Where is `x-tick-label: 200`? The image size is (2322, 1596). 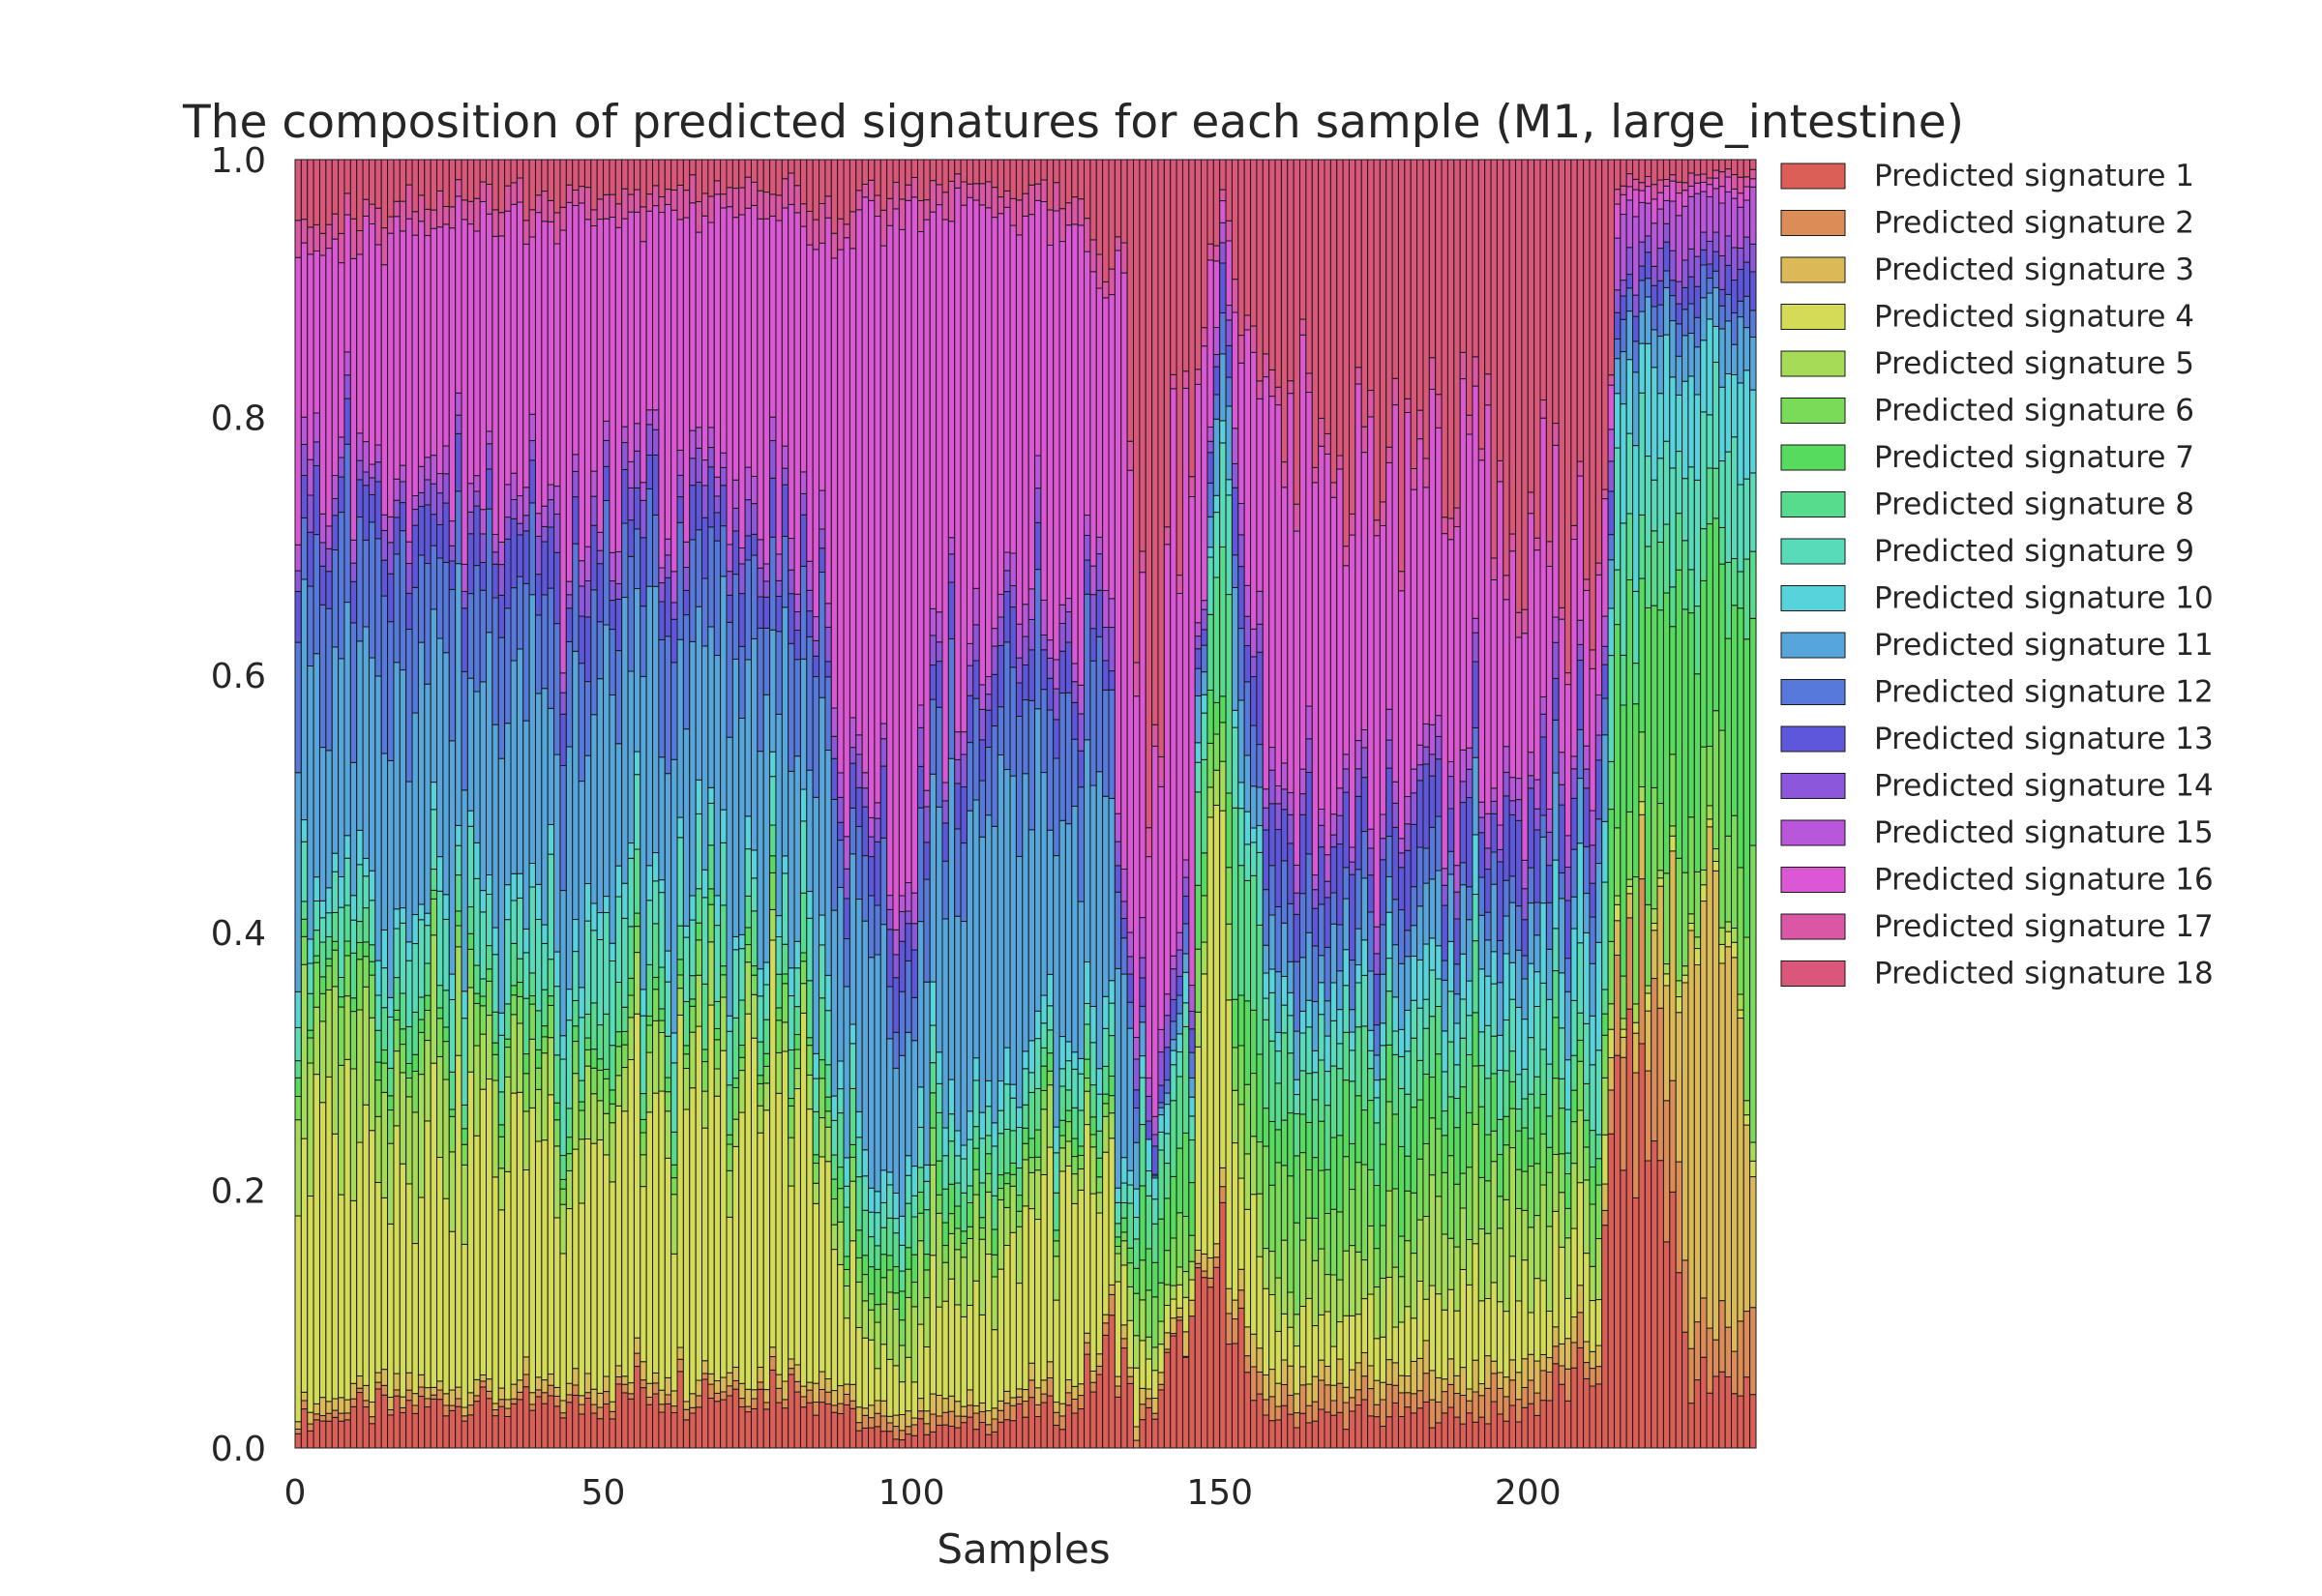 x-tick-label: 200 is located at coordinates (1528, 1493).